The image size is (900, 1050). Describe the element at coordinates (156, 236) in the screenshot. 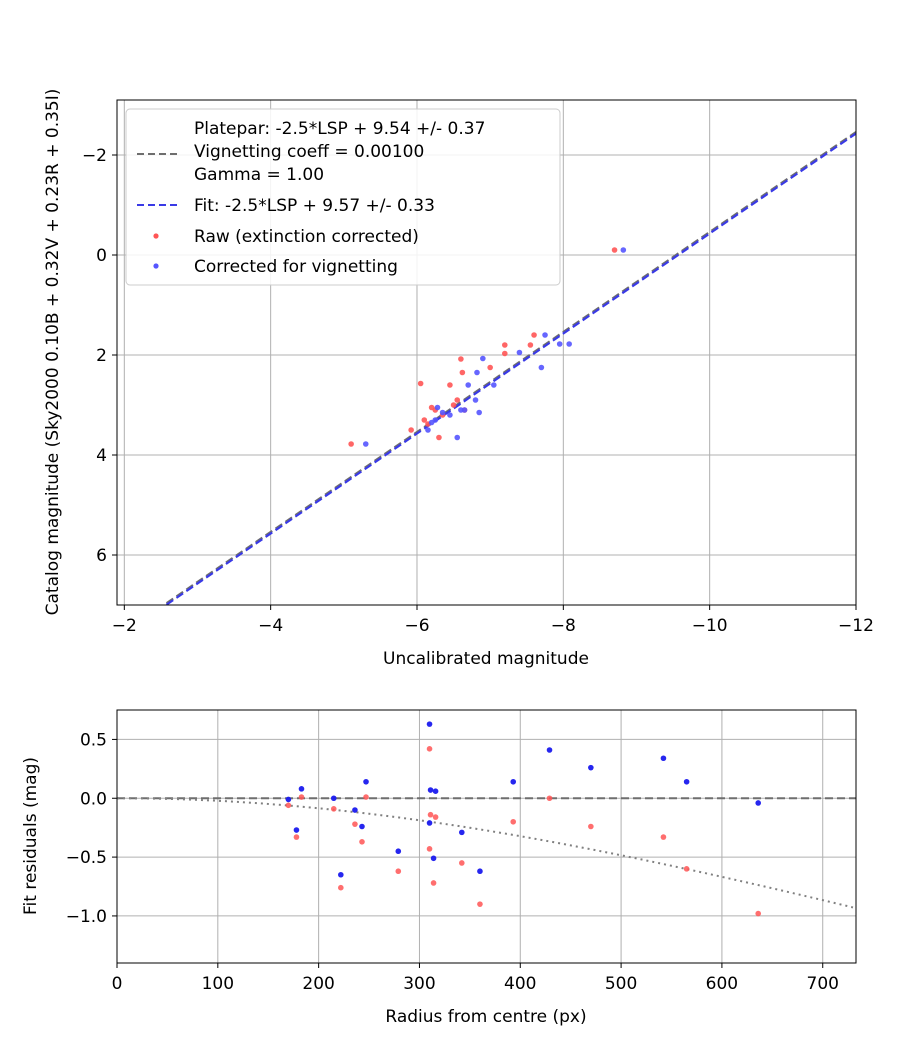

I see `legend-raw-marker` at that location.